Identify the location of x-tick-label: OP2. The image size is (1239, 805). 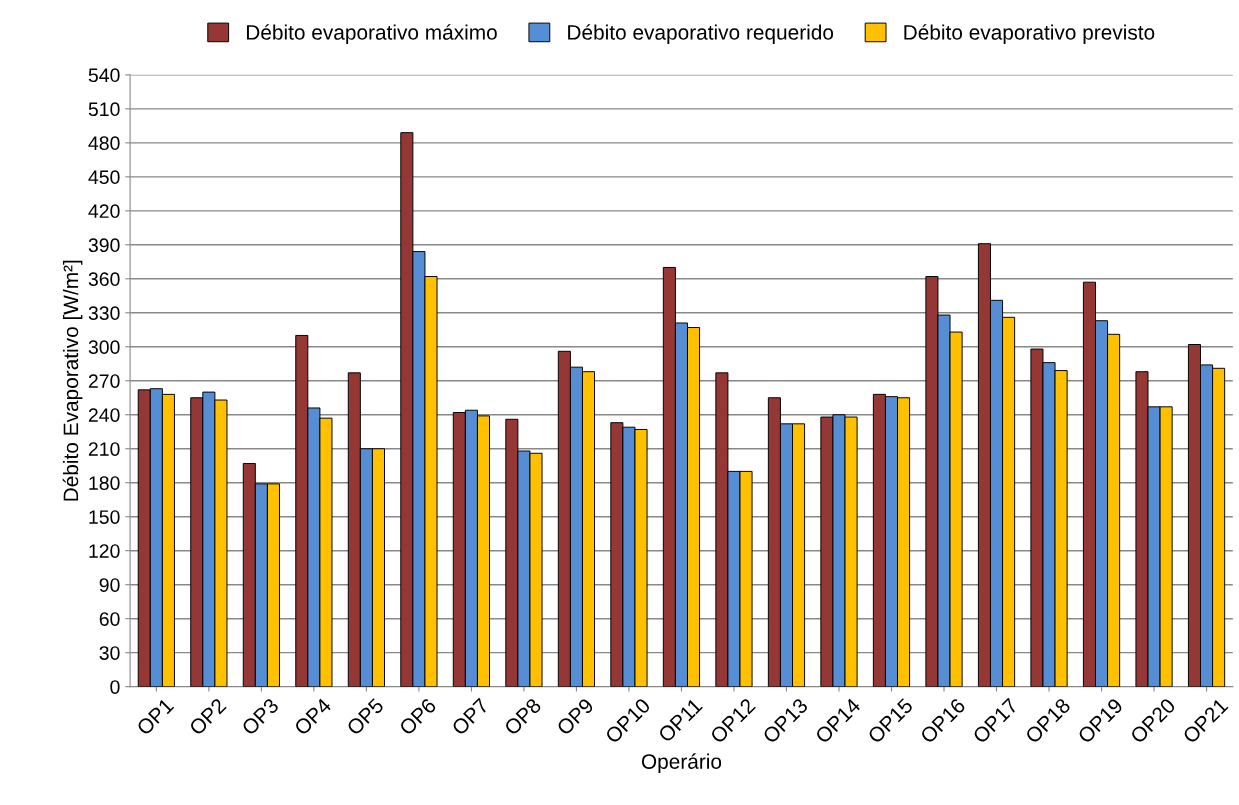
(207, 716).